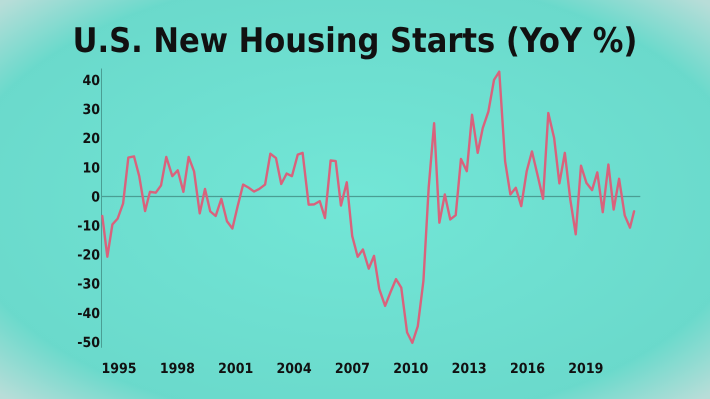  What do you see at coordinates (91, 110) in the screenshot?
I see `y-tick-label: 30` at bounding box center [91, 110].